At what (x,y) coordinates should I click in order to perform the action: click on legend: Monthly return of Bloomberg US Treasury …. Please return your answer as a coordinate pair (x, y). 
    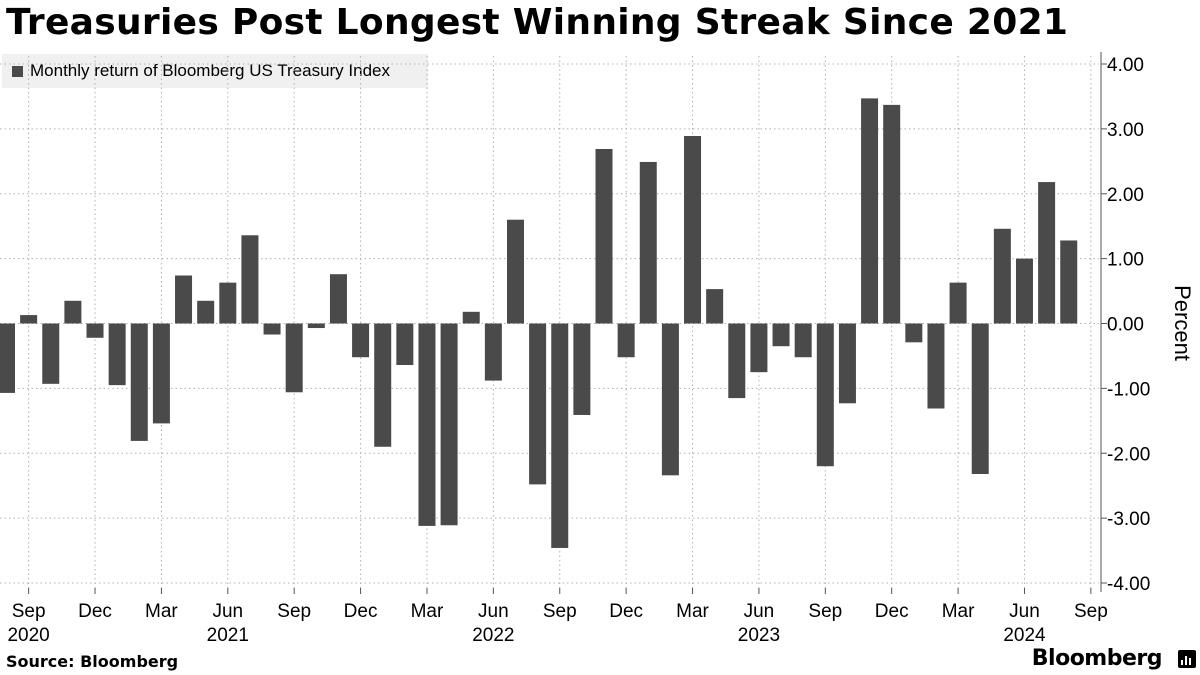
    Looking at the image, I should click on (215, 71).